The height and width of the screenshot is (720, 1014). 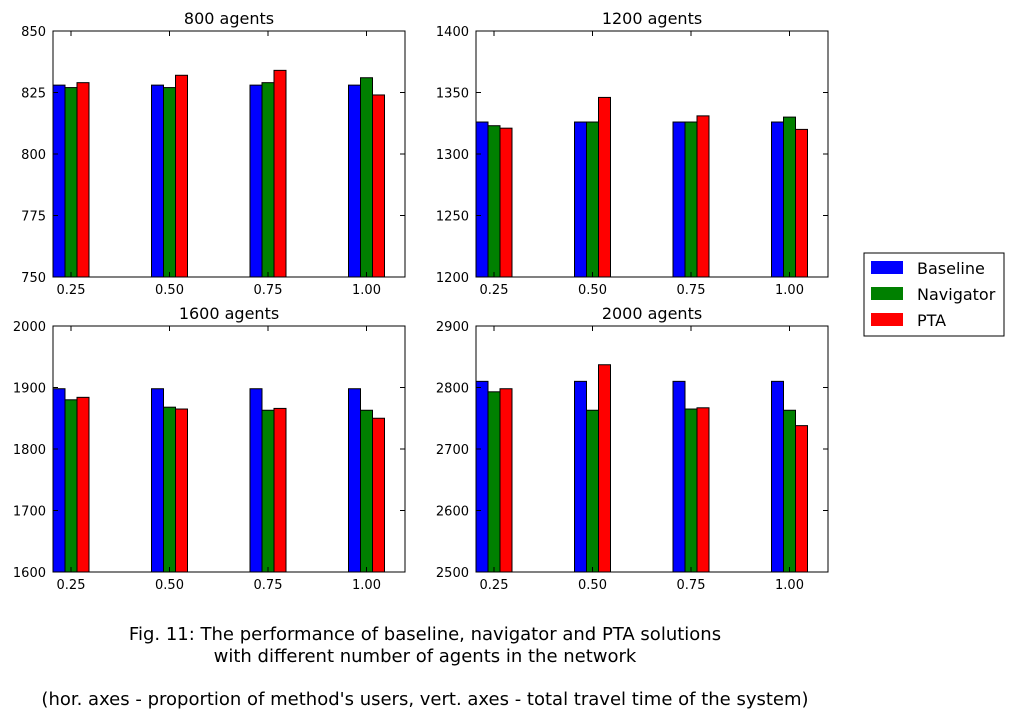 I want to click on y-tick-label: 2000, so click(x=29, y=327).